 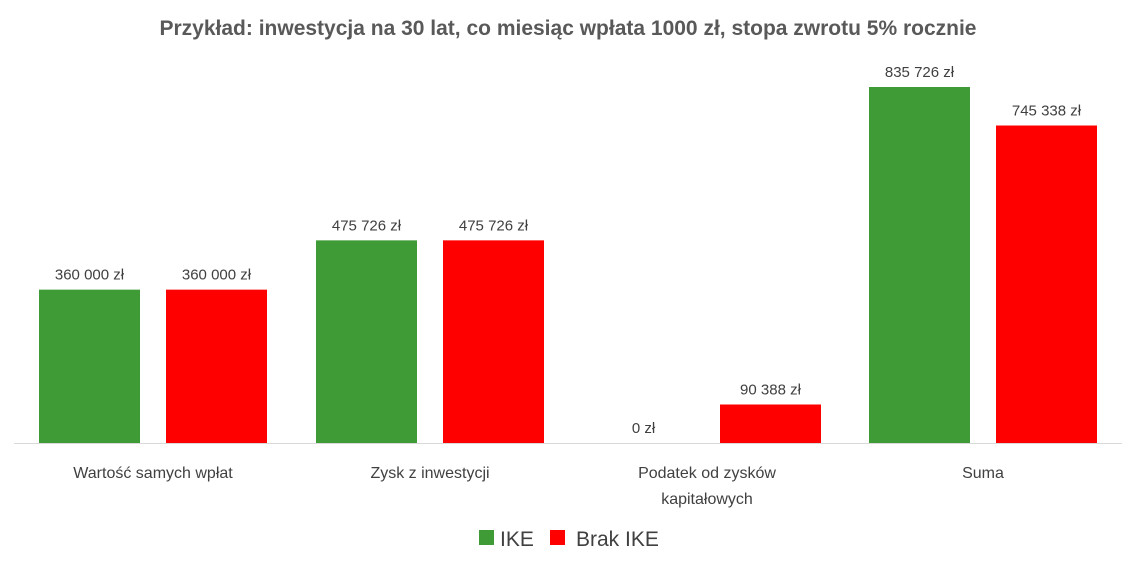 I want to click on legend-swatch-ike, so click(x=486, y=537).